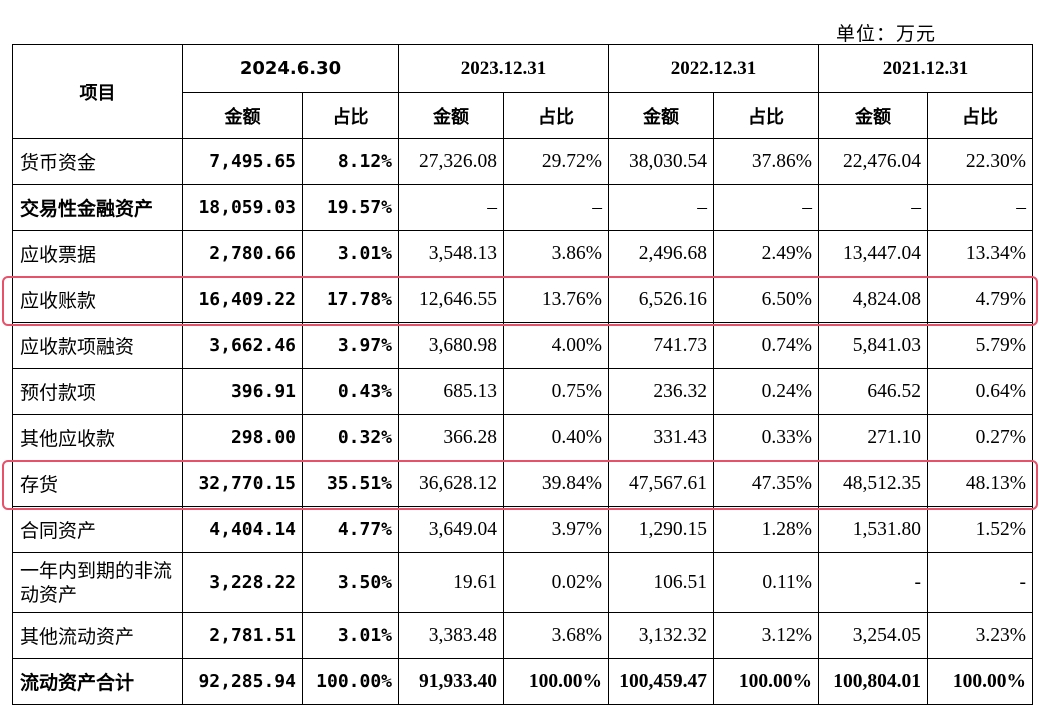 This screenshot has width=1044, height=708. I want to click on row-label: 货币资金, so click(97, 161).